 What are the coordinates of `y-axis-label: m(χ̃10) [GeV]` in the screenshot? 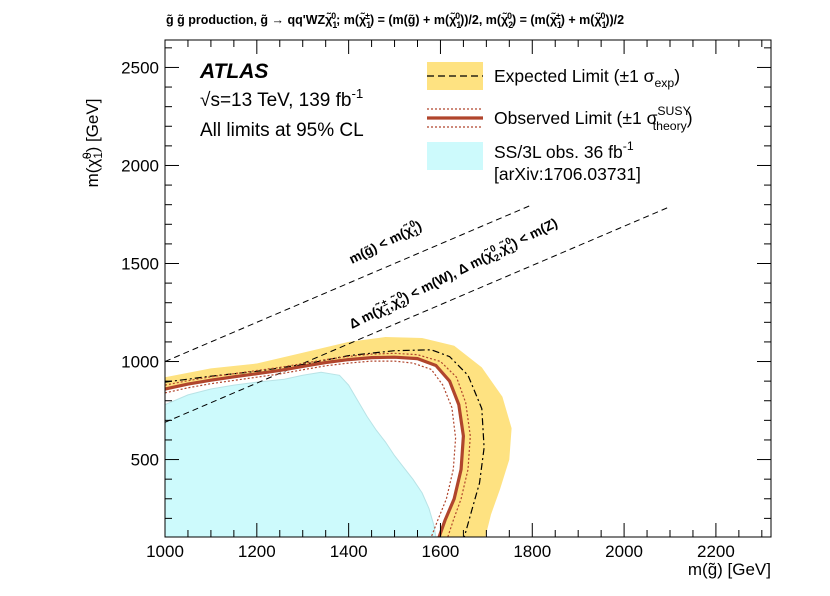 It's located at (92, 143).